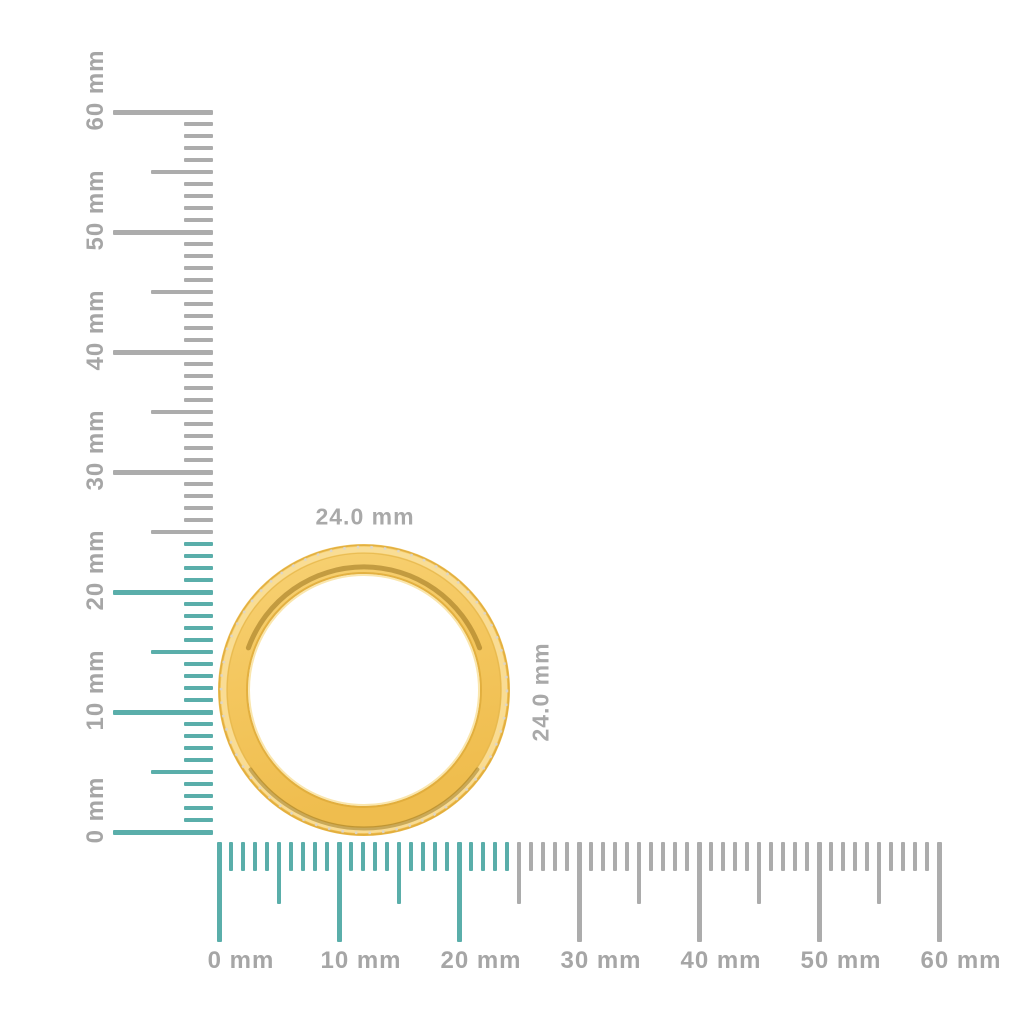 This screenshot has width=1024, height=1024. What do you see at coordinates (651, 856) in the screenshot?
I see `ruler-tick-horizontal-36mm` at bounding box center [651, 856].